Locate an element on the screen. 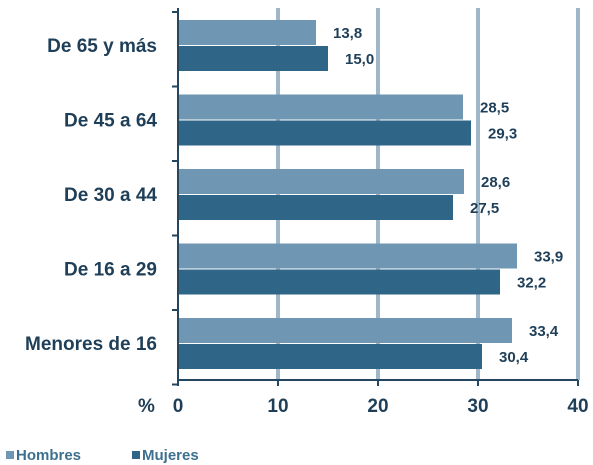 This screenshot has width=593, height=465. data-label-mujeres-1: 29,3 is located at coordinates (502, 134).